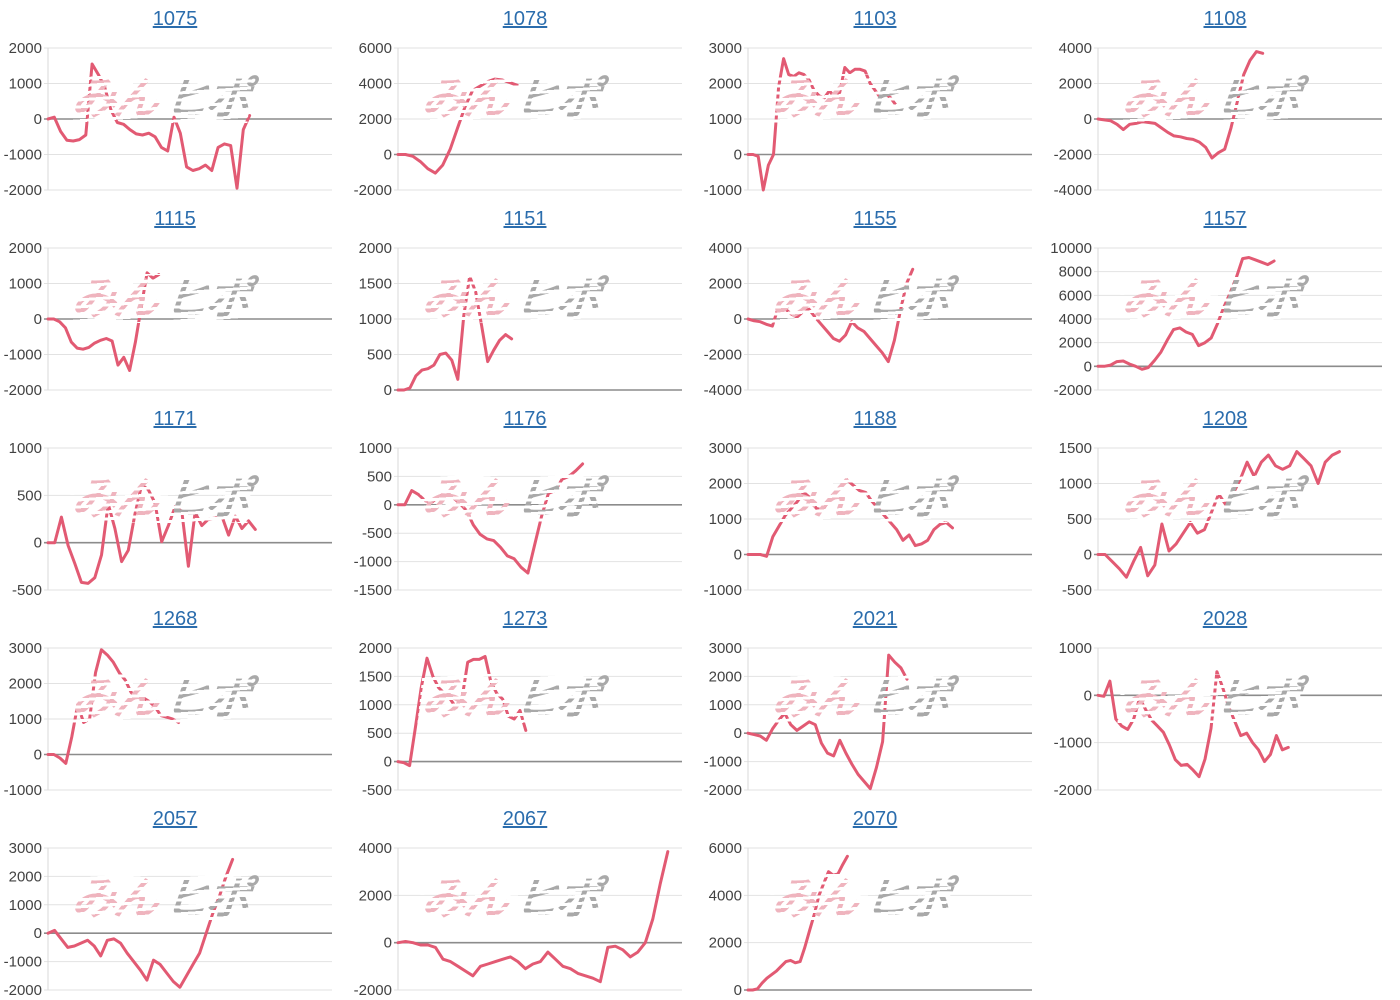 This screenshot has height=1000, width=1400. Describe the element at coordinates (175, 319) in the screenshot. I see `chart-plot: 2000 1000 0 -1000 -2000 みんヒポ` at that location.